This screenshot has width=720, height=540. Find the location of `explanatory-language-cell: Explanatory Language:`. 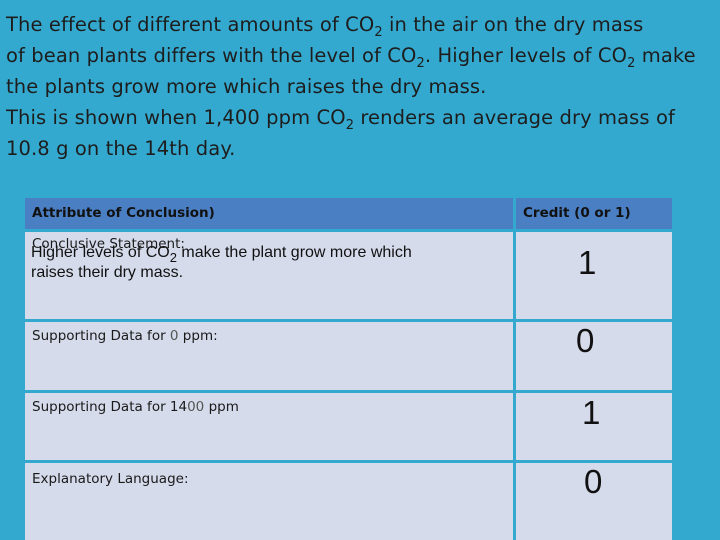

explanatory-language-cell: Explanatory Language: is located at coordinates (269, 501).